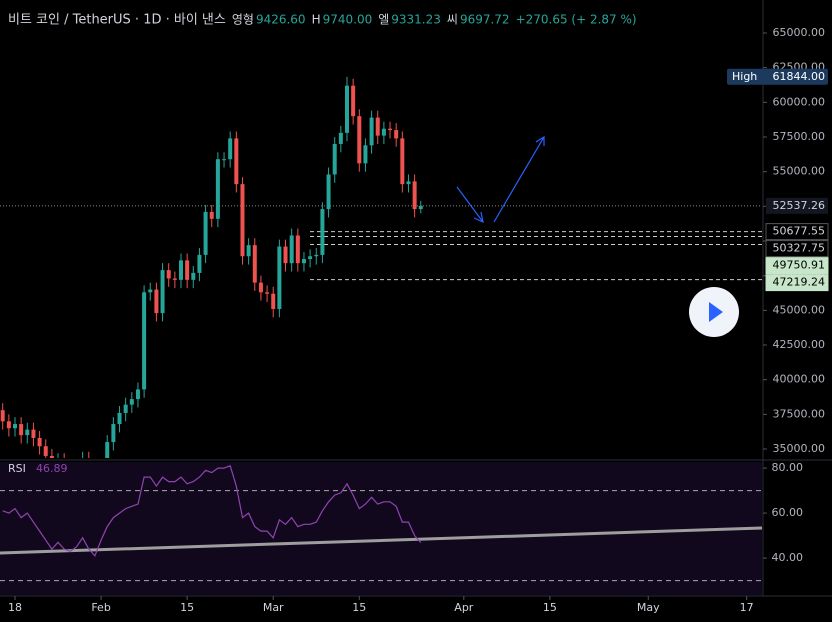  Describe the element at coordinates (100, 607) in the screenshot. I see `x-tick-label: Feb` at that location.